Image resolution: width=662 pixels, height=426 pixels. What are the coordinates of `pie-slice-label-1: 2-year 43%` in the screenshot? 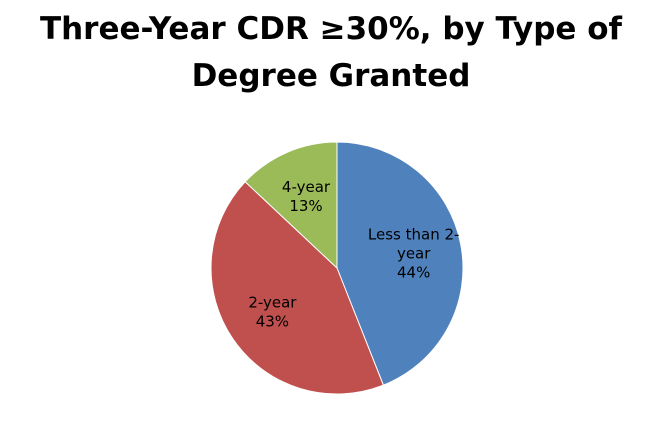 It's located at (272, 311).